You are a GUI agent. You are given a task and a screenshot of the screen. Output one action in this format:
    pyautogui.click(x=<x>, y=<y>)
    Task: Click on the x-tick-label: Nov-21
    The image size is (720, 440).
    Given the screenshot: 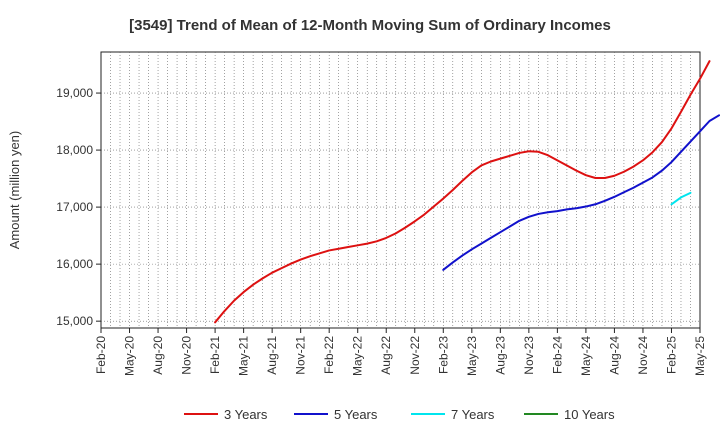 What is the action you would take?
    pyautogui.click(x=301, y=355)
    